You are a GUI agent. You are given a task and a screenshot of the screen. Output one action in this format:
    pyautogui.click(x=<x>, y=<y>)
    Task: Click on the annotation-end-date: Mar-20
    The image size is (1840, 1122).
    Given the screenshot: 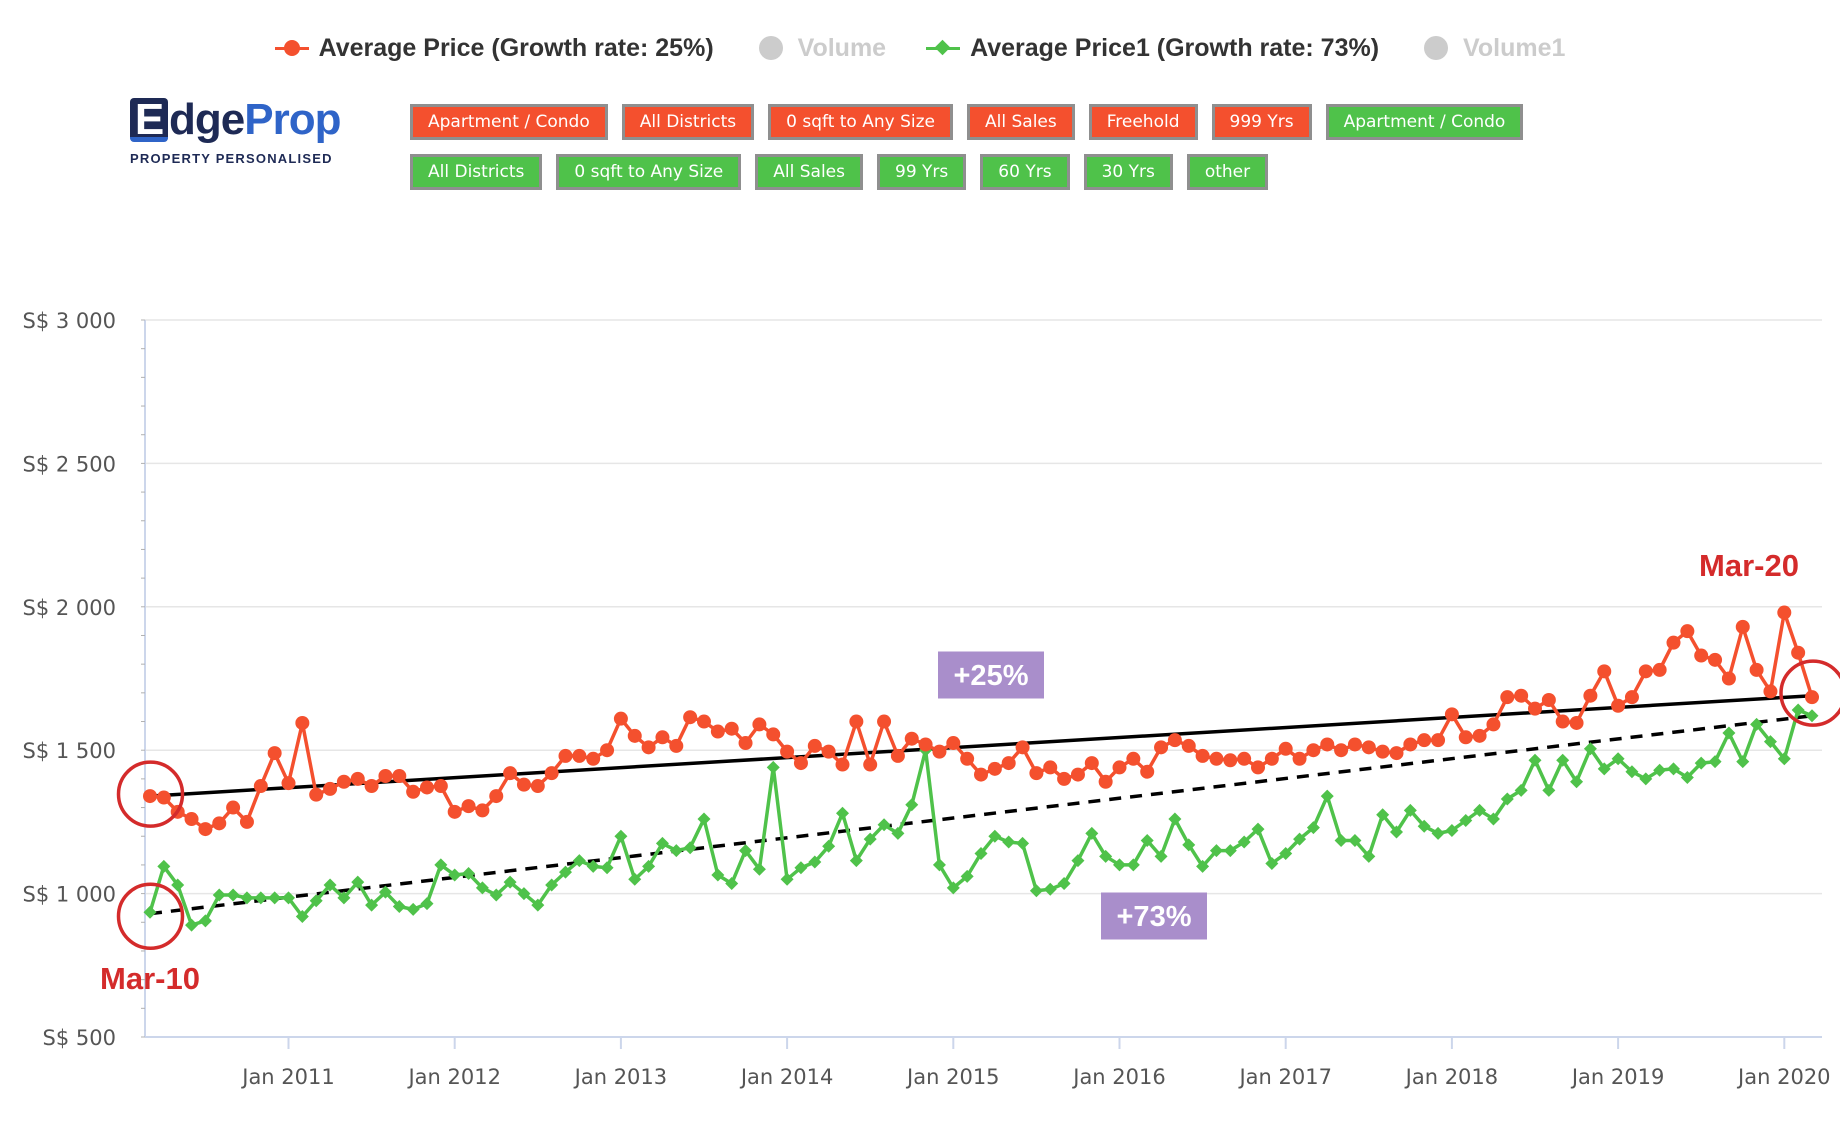 What is the action you would take?
    pyautogui.click(x=1749, y=565)
    